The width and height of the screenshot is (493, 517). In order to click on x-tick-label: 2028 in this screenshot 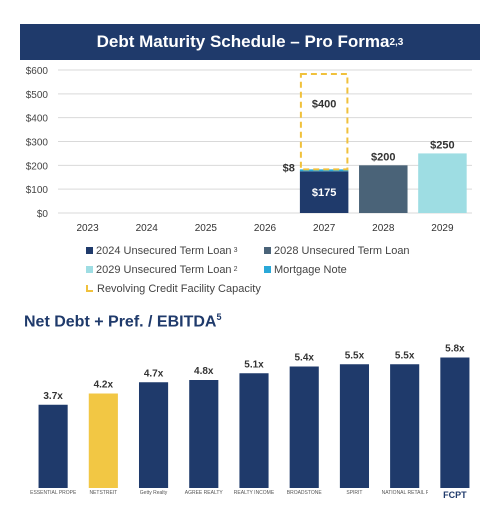, I will do `click(383, 228)`.